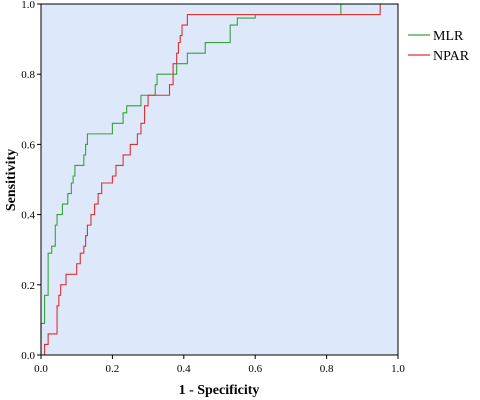 Image resolution: width=480 pixels, height=400 pixels. Describe the element at coordinates (28, 356) in the screenshot. I see `y-tick-label: 0.0` at that location.